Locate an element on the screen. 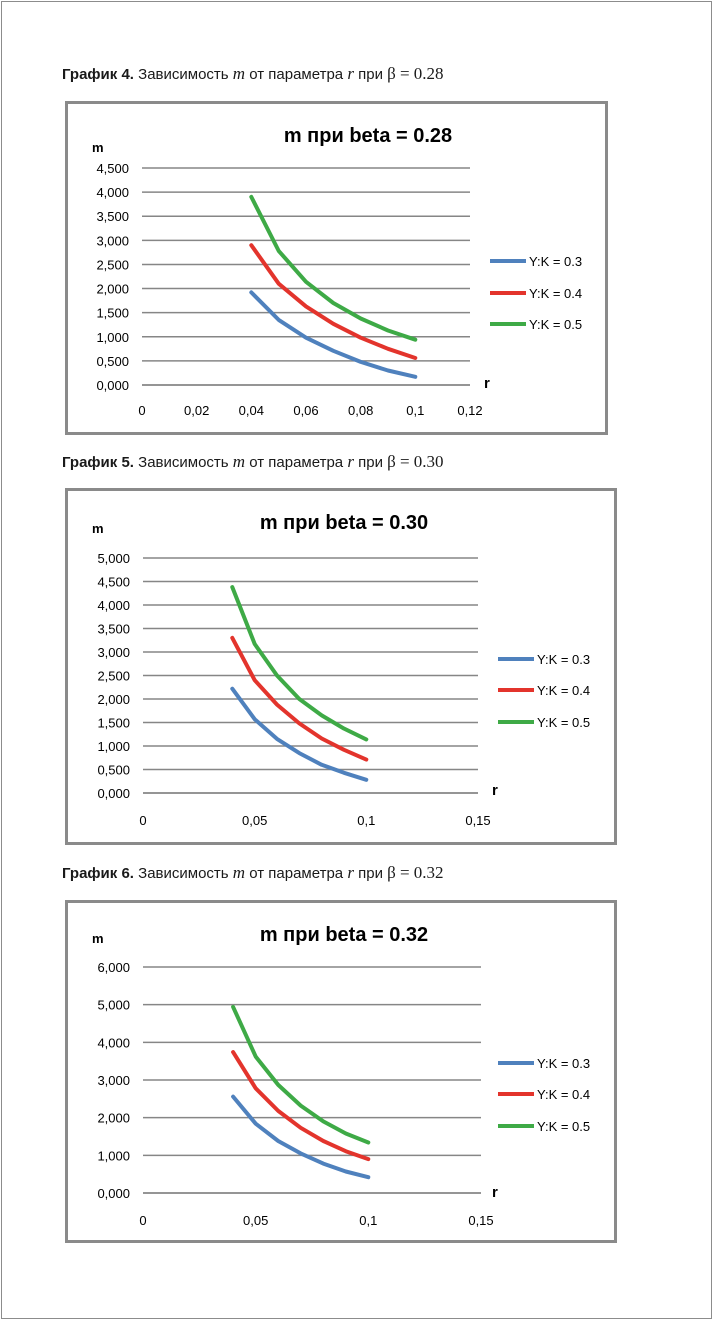 The width and height of the screenshot is (713, 1320). chart-title: m при beta = 0.32 is located at coordinates (344, 935).